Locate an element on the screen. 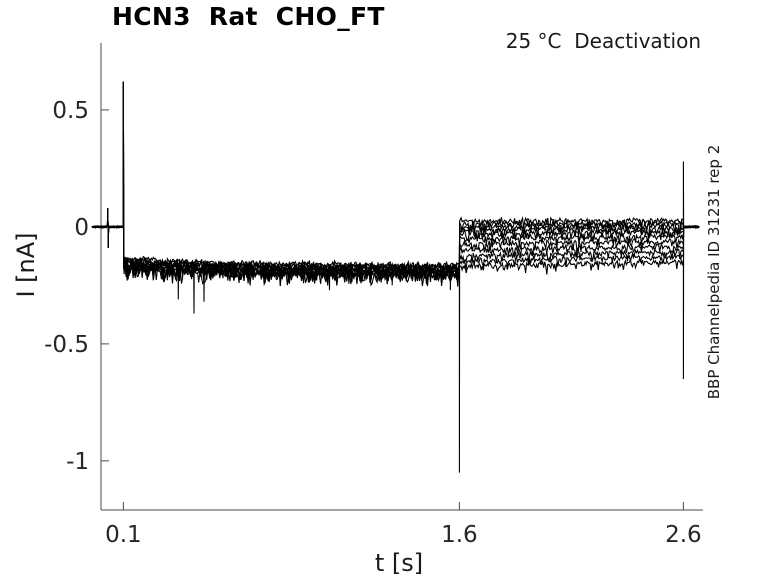  y-tick-label: -1 is located at coordinates (77, 462).